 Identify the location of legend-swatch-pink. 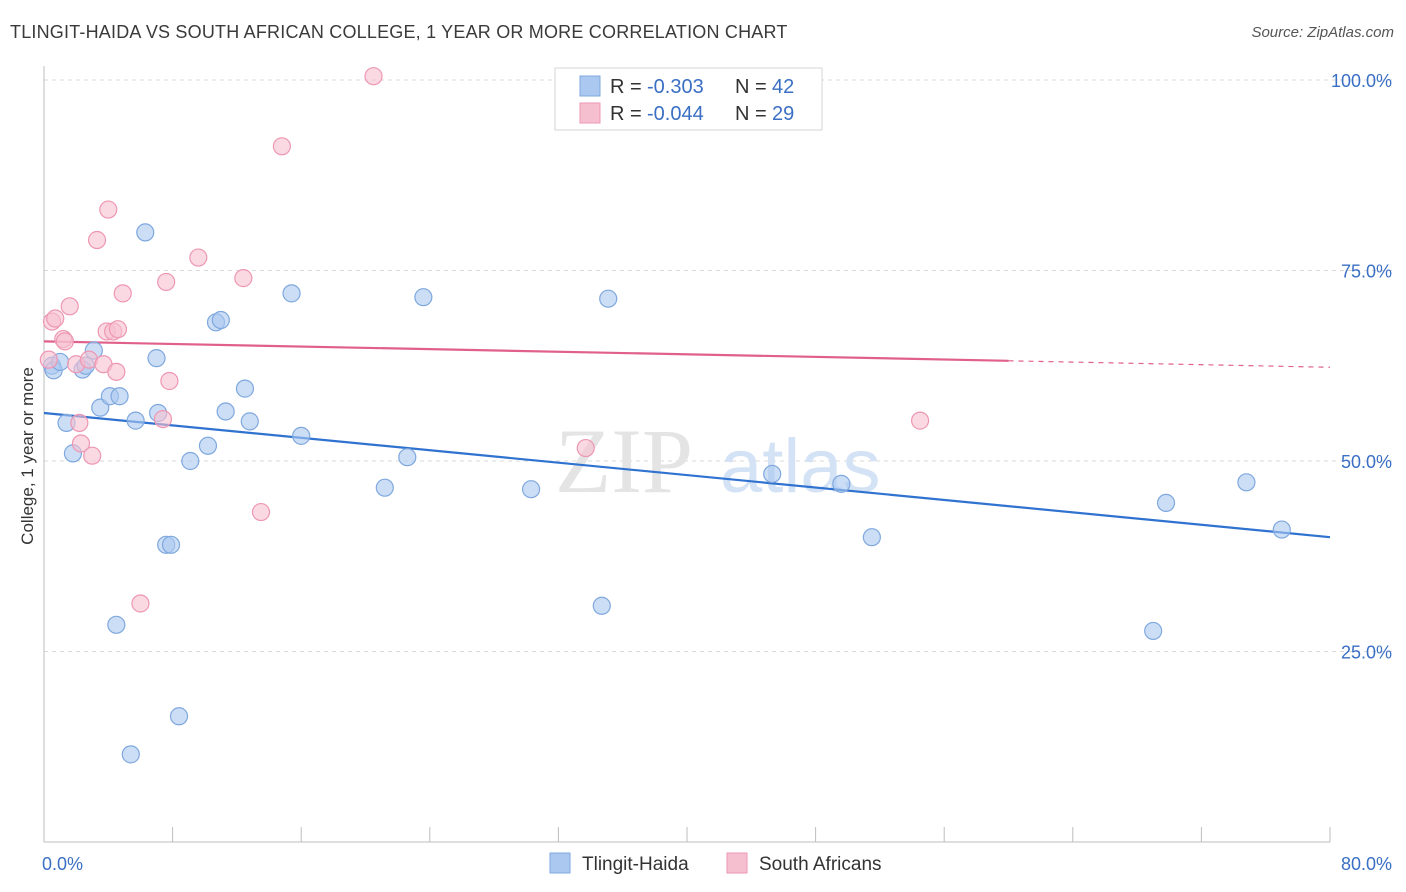
(590, 113).